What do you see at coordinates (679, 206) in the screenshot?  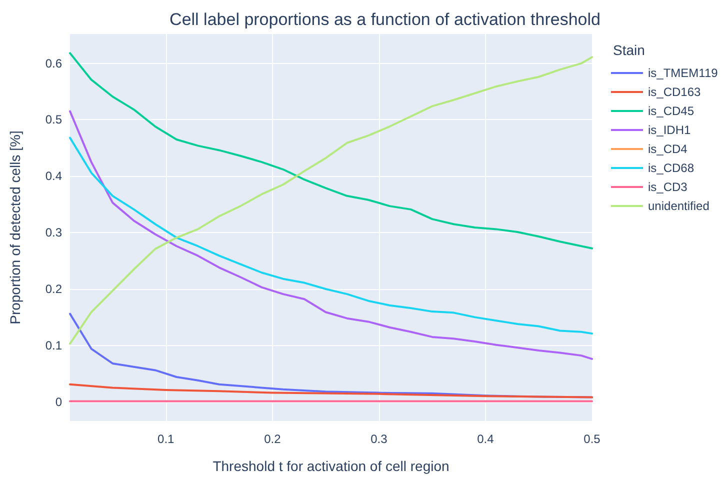 I see `legend-label: unidentified` at bounding box center [679, 206].